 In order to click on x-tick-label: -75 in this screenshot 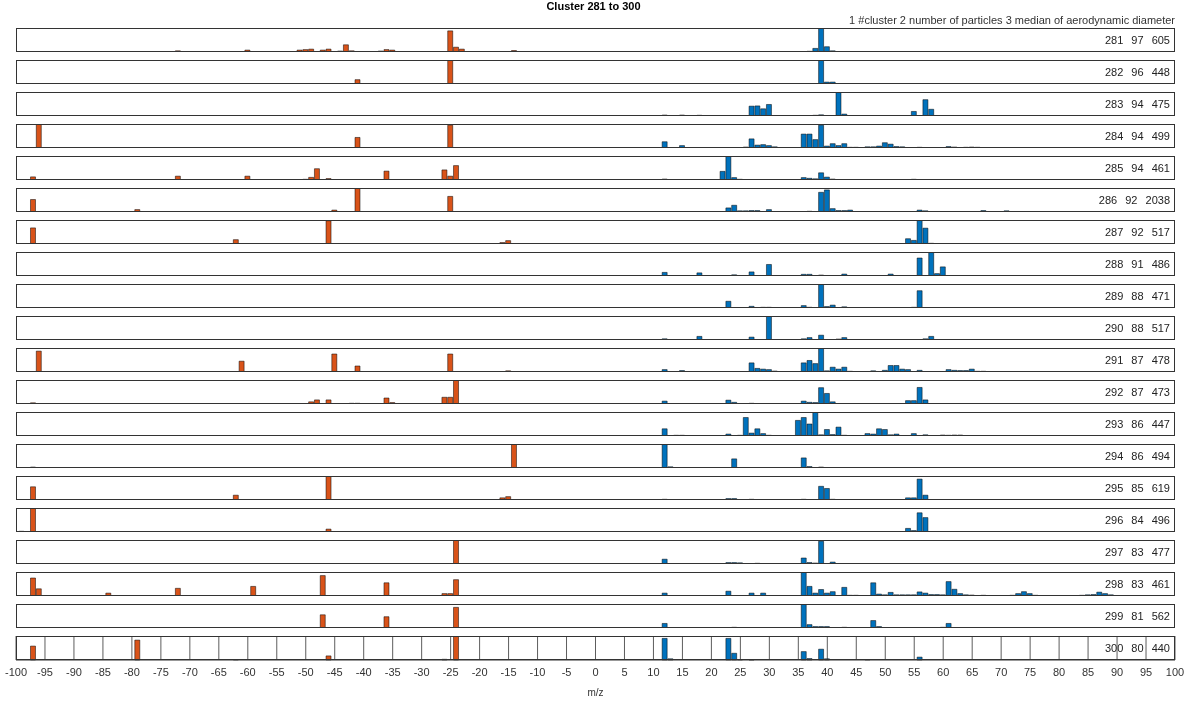, I will do `click(160, 671)`.